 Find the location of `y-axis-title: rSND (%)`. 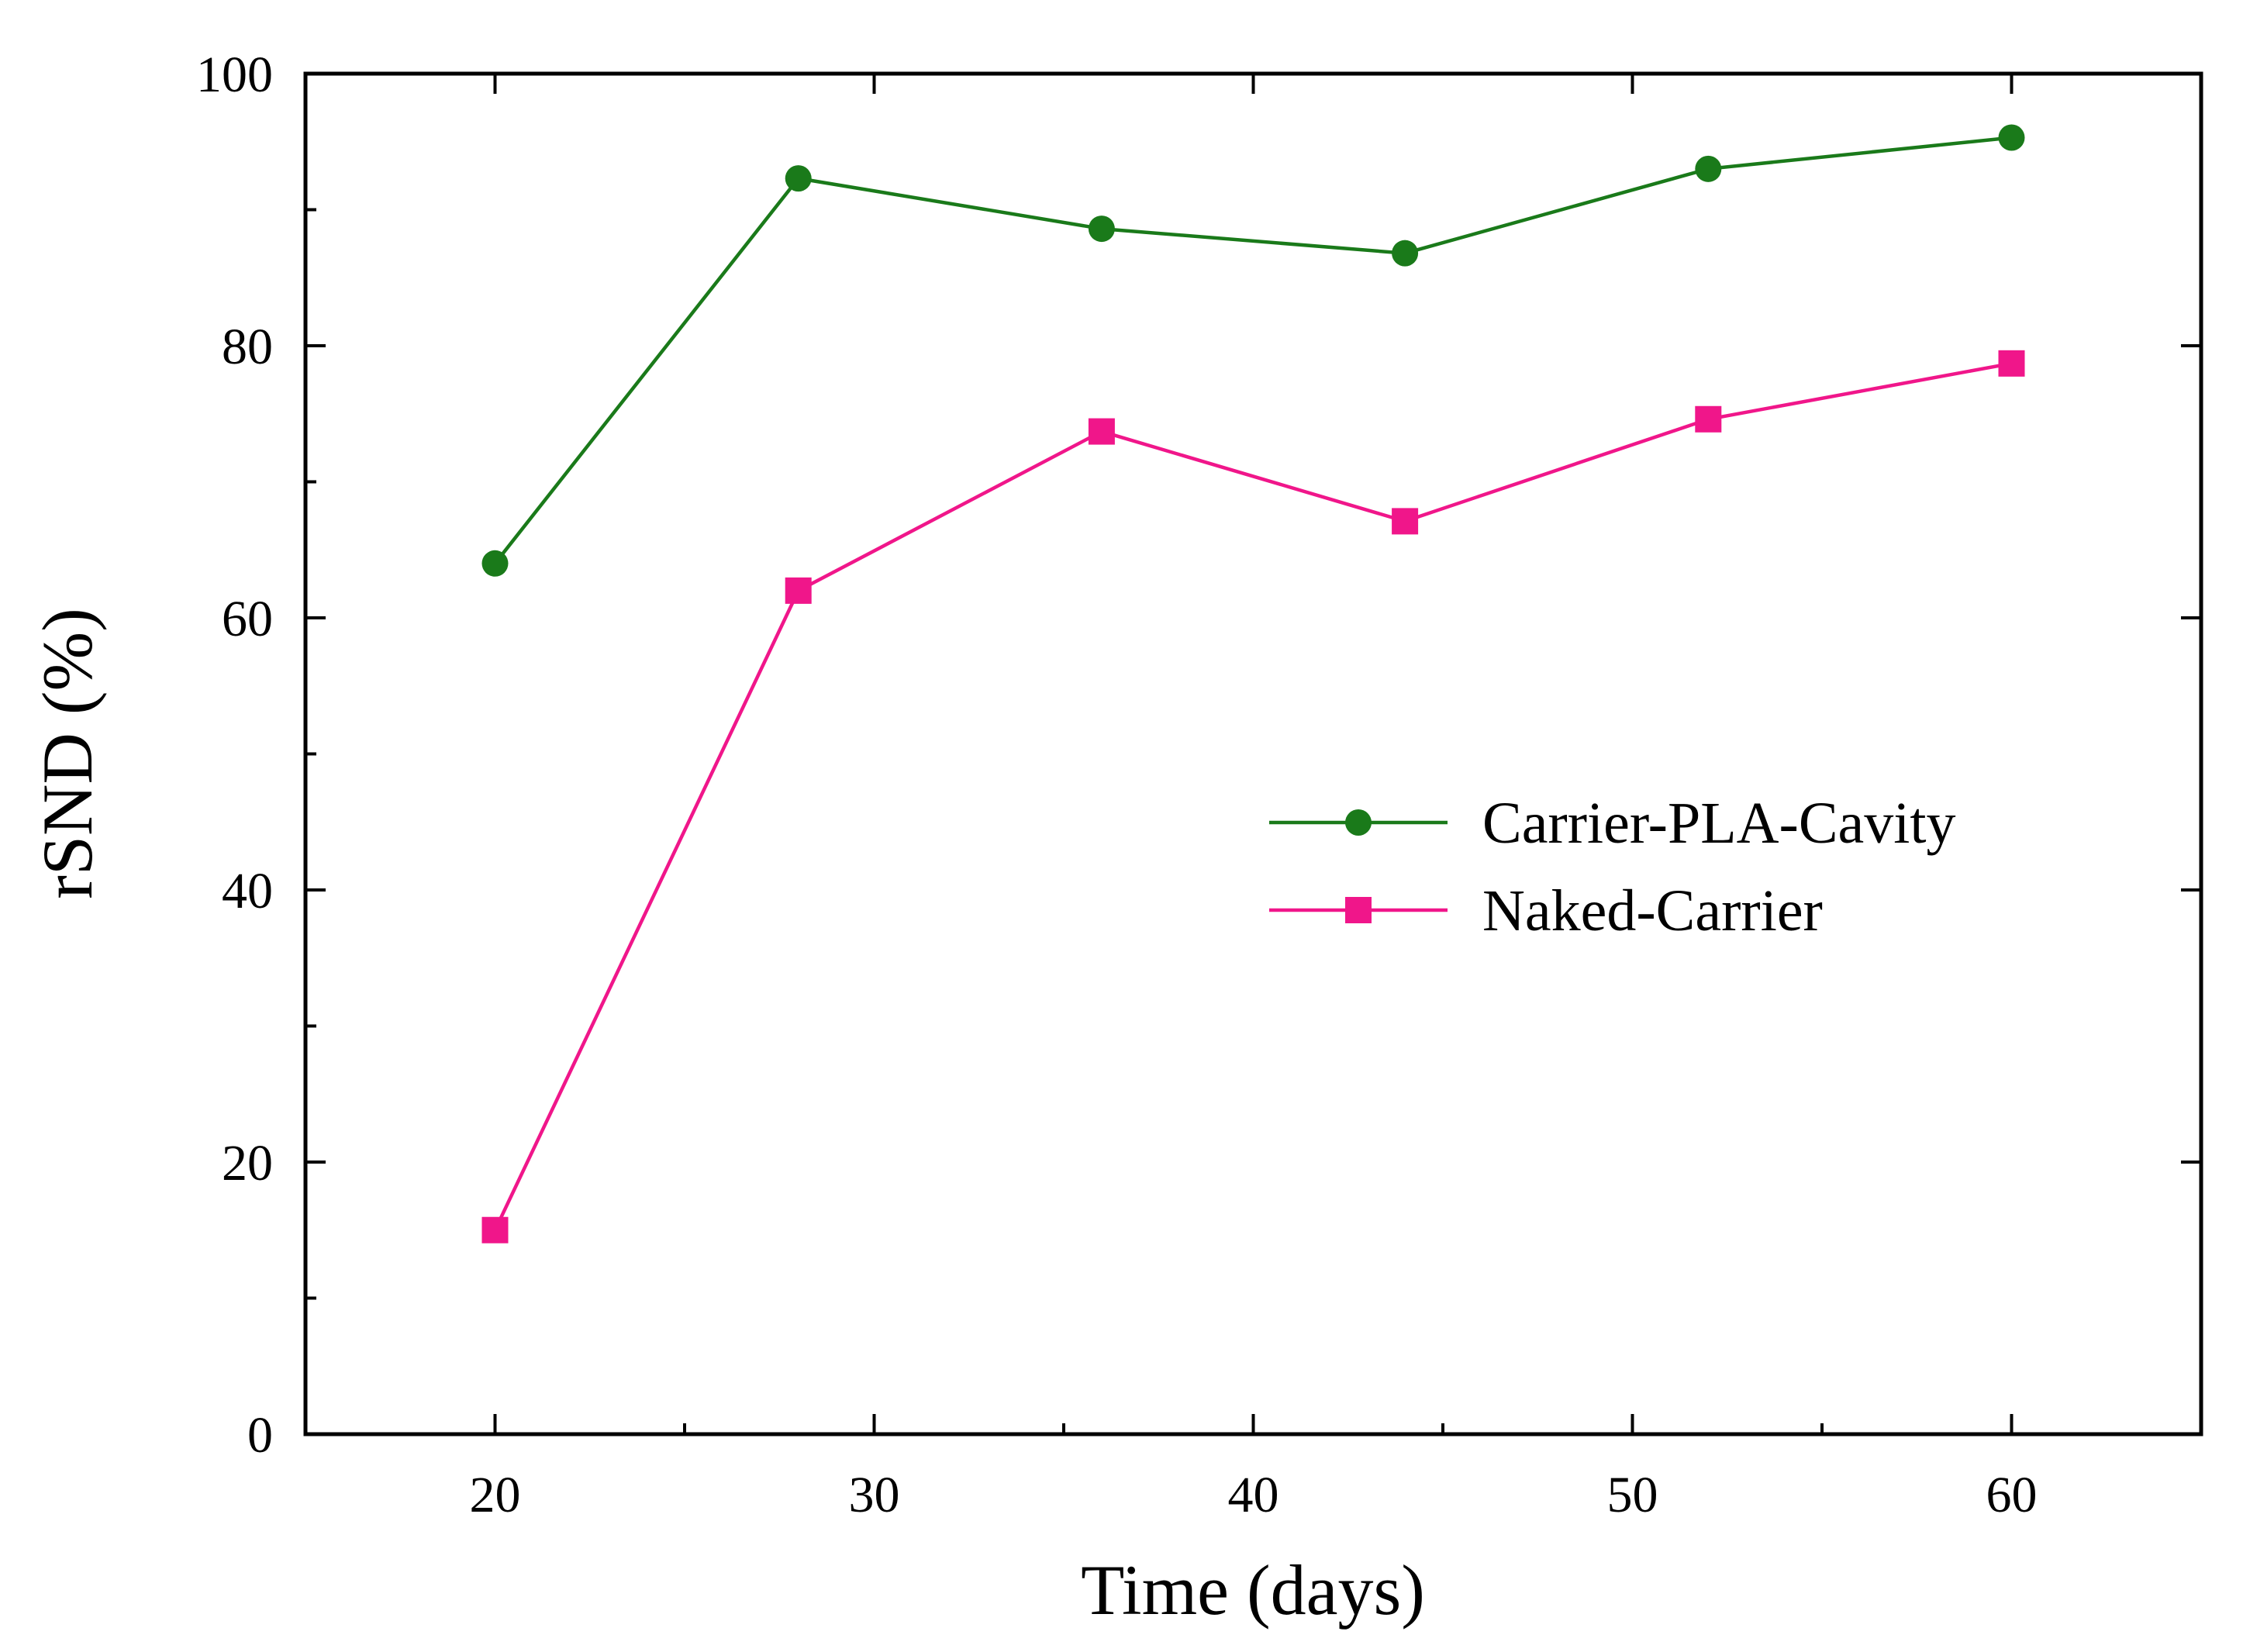

y-axis-title: rSND (%) is located at coordinates (67, 753).